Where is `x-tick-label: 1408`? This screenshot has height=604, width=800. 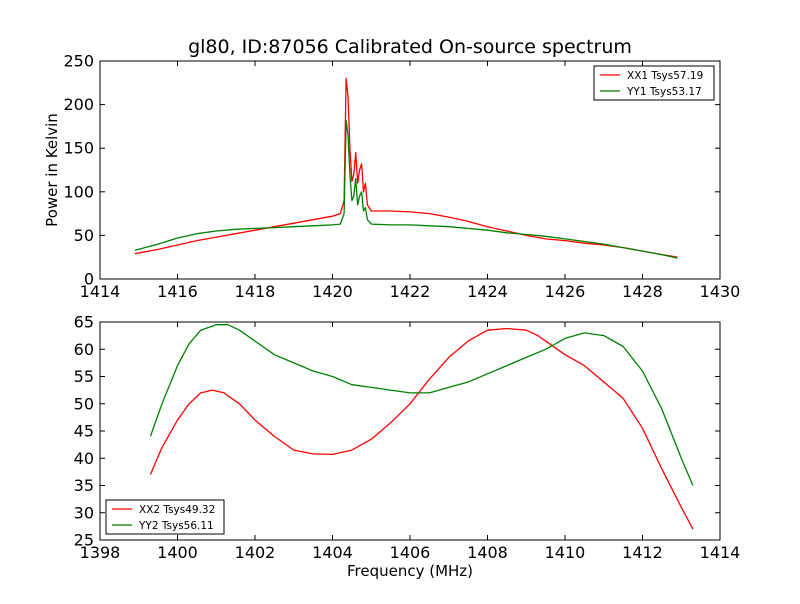 x-tick-label: 1408 is located at coordinates (487, 552).